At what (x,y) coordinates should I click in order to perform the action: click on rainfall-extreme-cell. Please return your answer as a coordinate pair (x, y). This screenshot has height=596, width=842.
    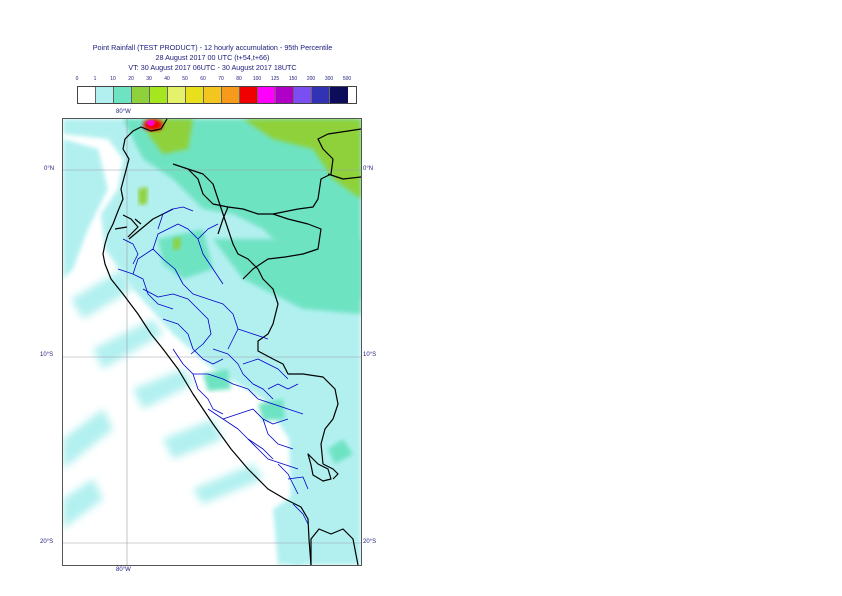
    Looking at the image, I should click on (153, 125).